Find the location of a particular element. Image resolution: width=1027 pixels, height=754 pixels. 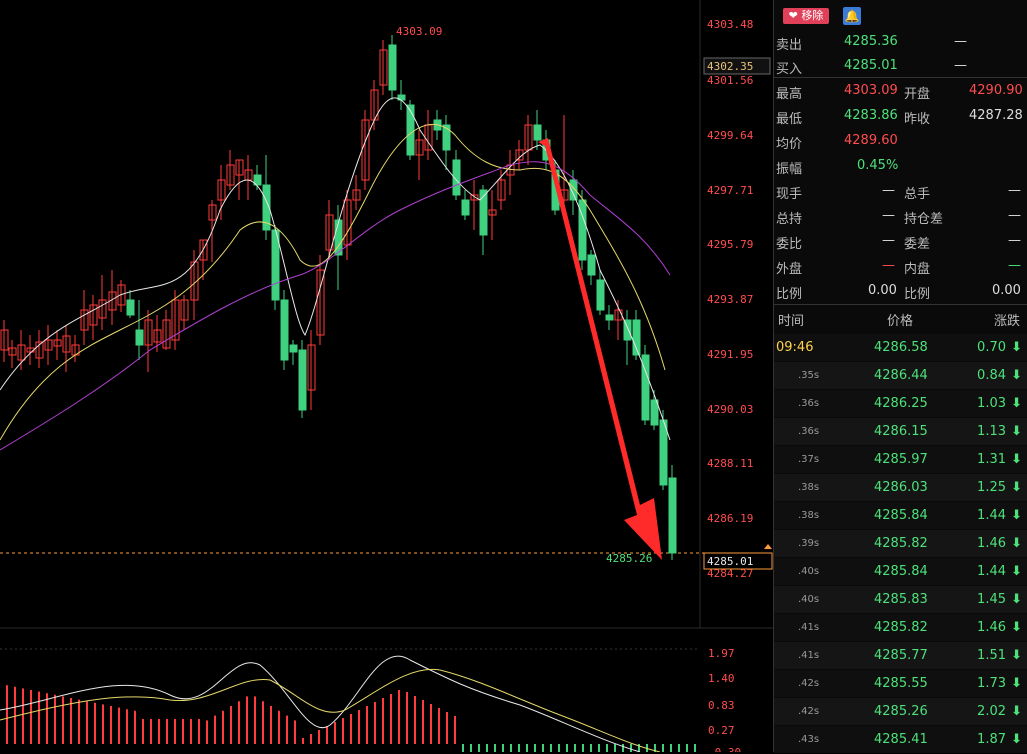

tick-change: 2.02 is located at coordinates (991, 711).